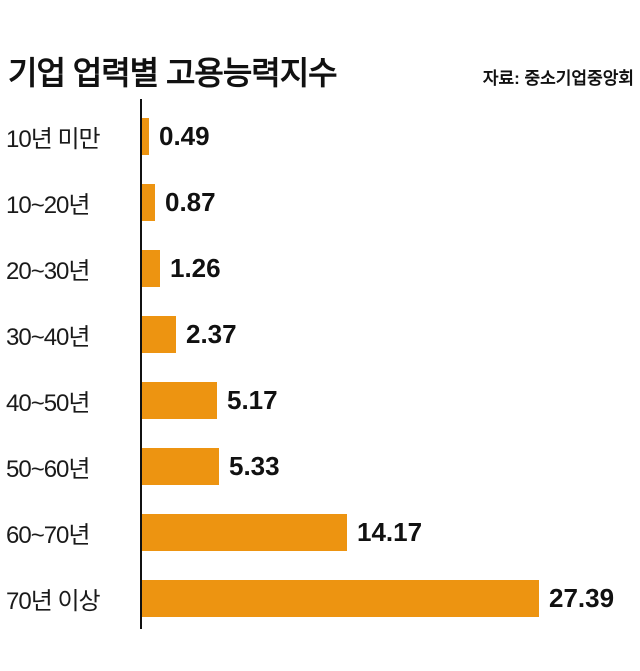 The image size is (640, 671). I want to click on value-label: 1.26, so click(195, 267).